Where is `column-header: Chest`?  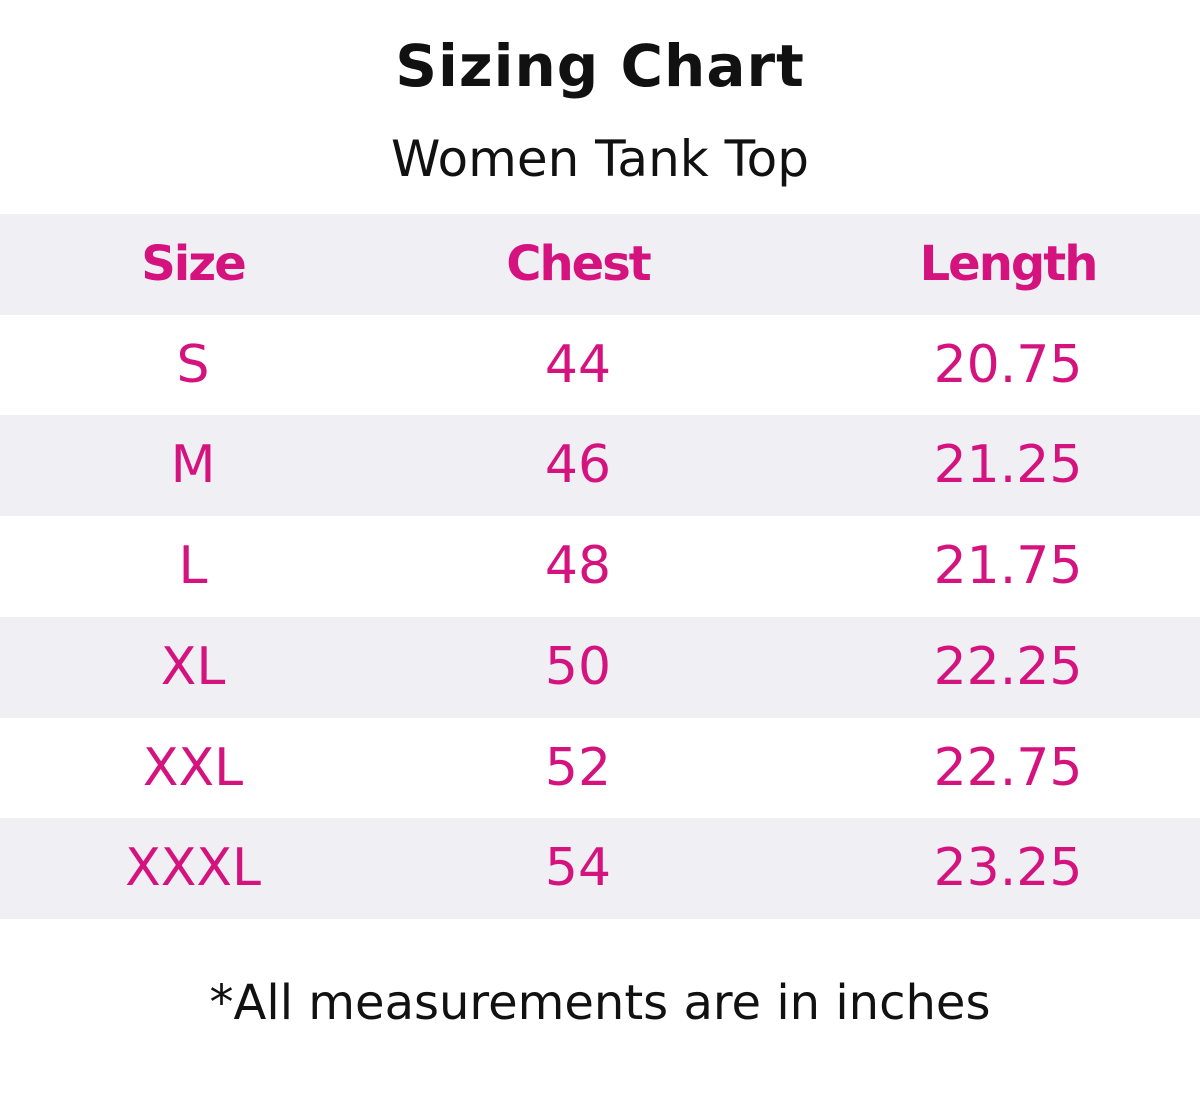 column-header: Chest is located at coordinates (578, 264).